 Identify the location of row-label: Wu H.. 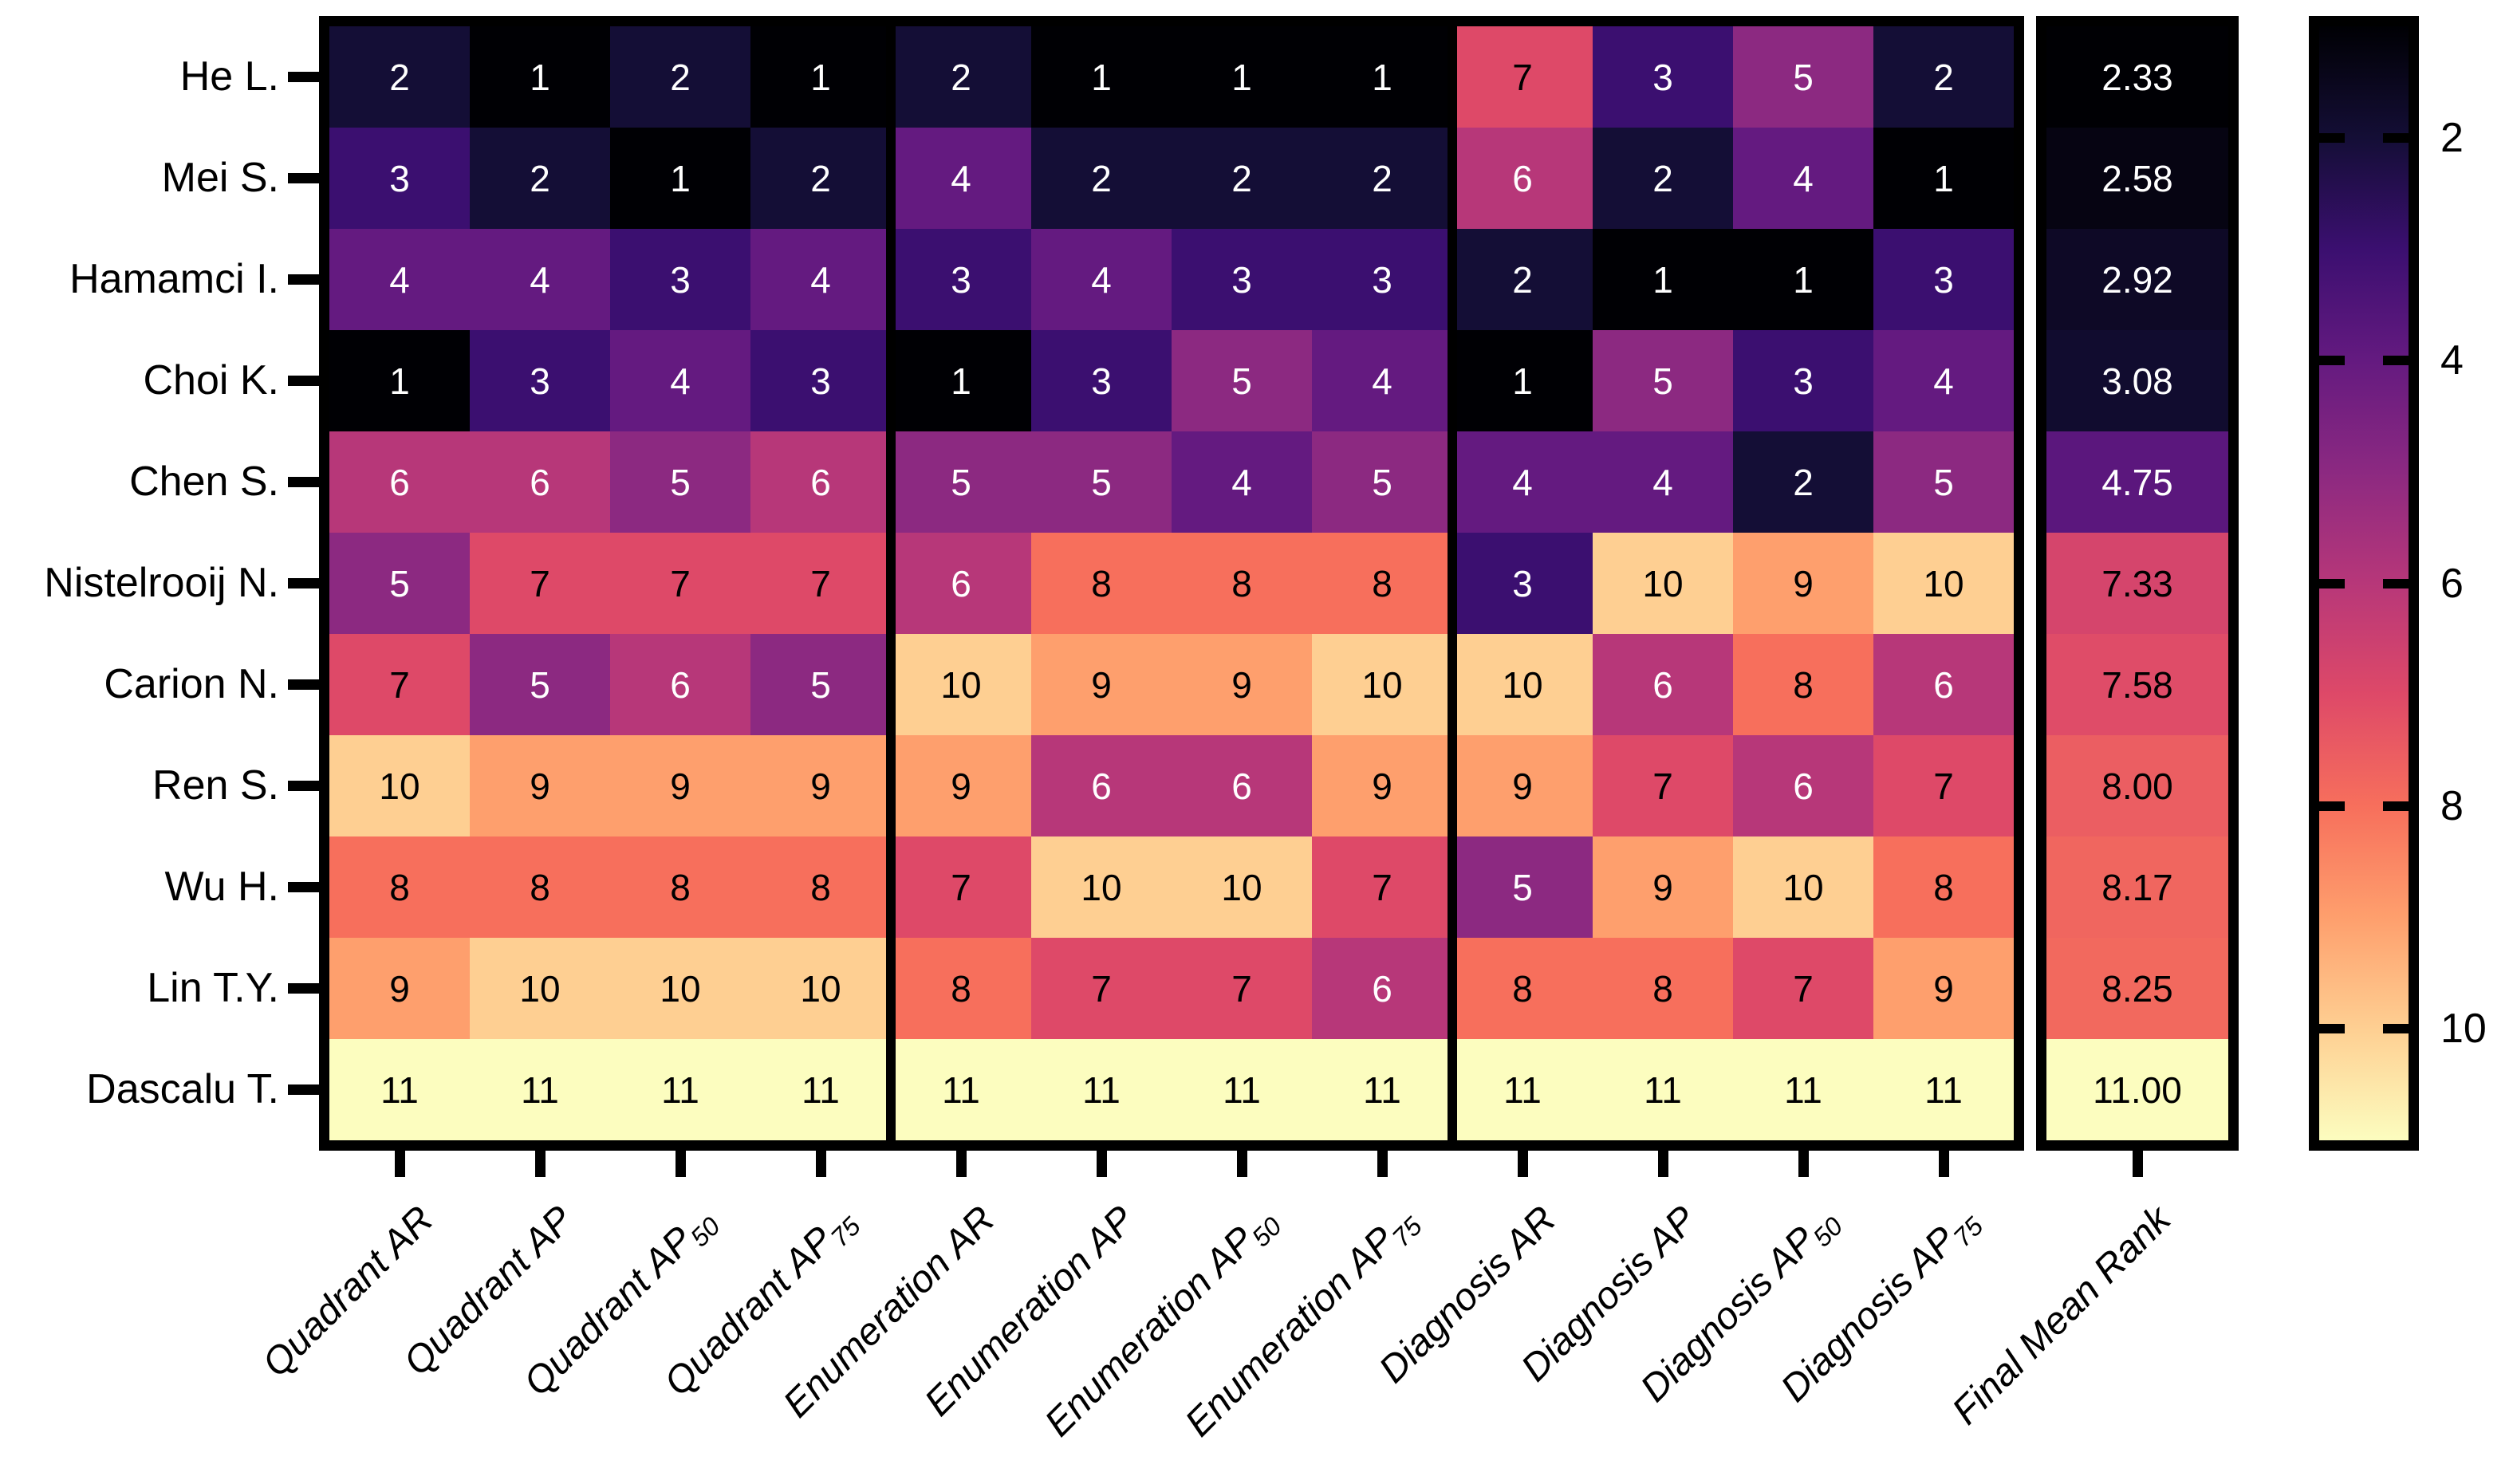
(222, 887).